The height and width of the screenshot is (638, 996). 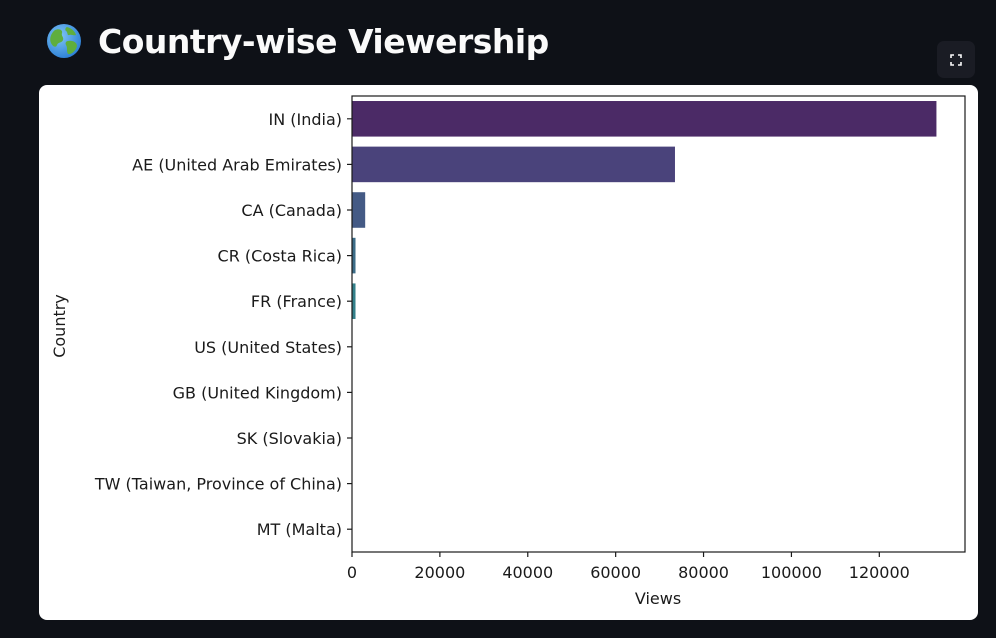 I want to click on fullscreen-icon, so click(x=956, y=59).